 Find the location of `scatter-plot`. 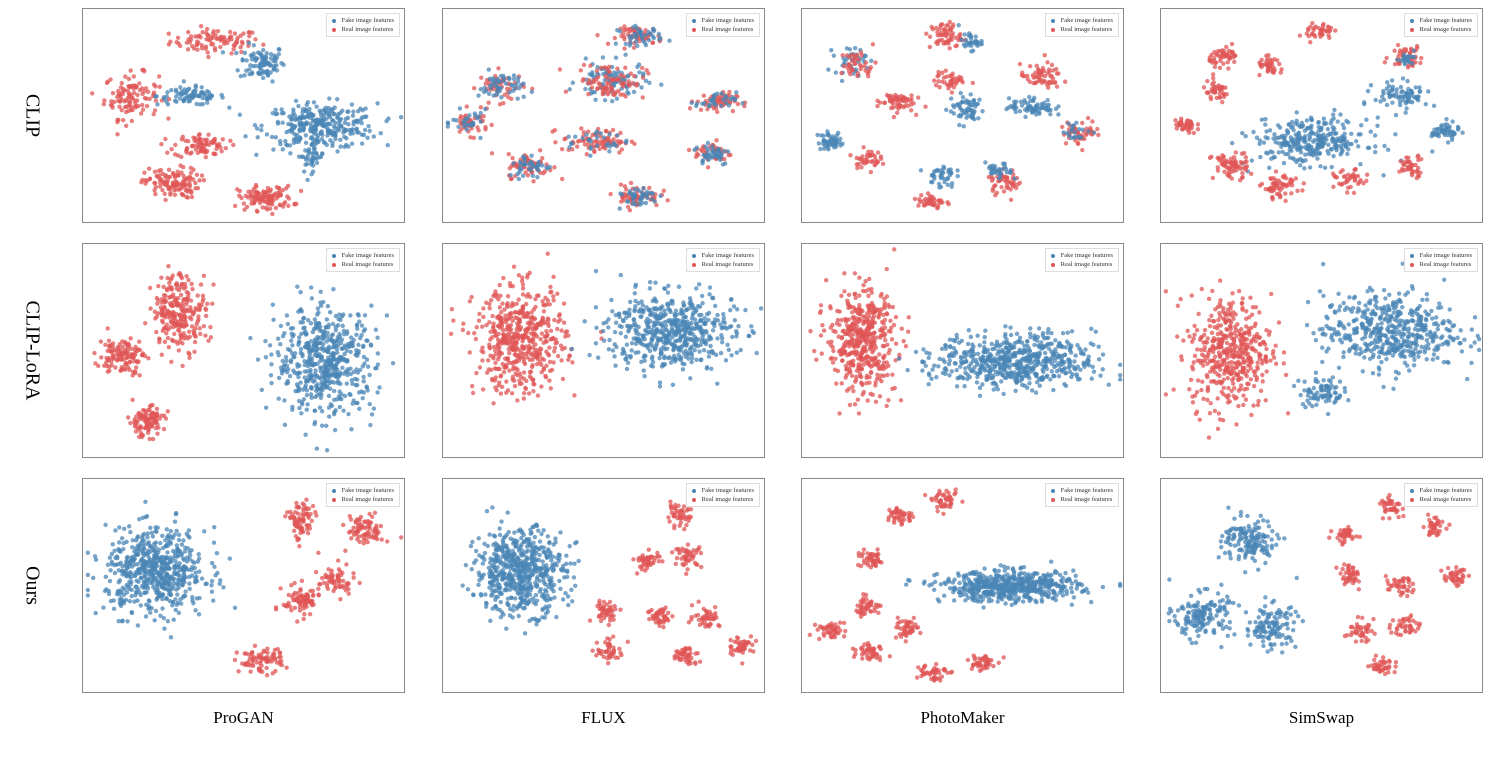

scatter-plot is located at coordinates (1319, 112).